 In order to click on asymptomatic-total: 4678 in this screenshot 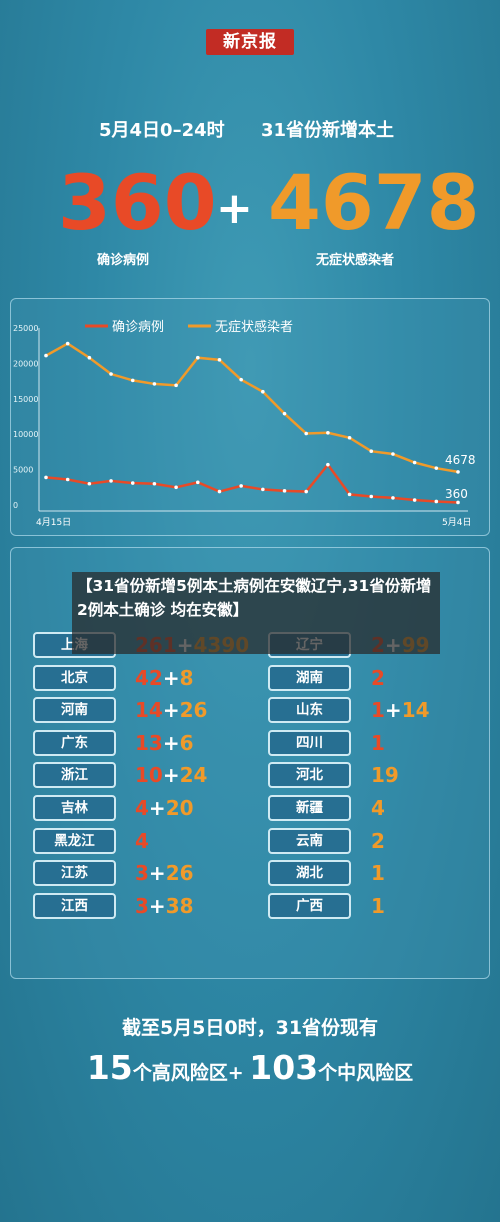, I will do `click(374, 202)`.